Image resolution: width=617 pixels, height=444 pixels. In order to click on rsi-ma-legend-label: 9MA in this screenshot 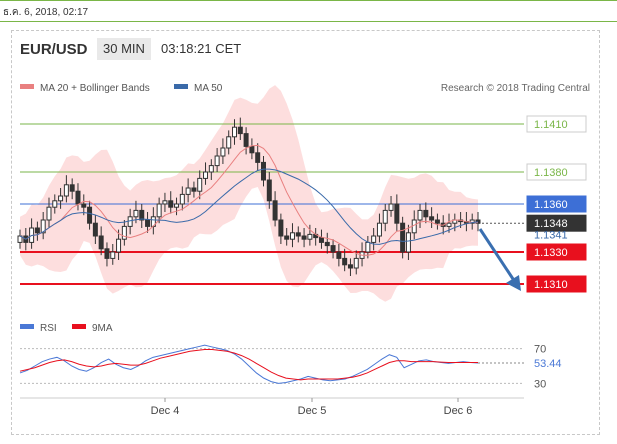, I will do `click(102, 328)`.